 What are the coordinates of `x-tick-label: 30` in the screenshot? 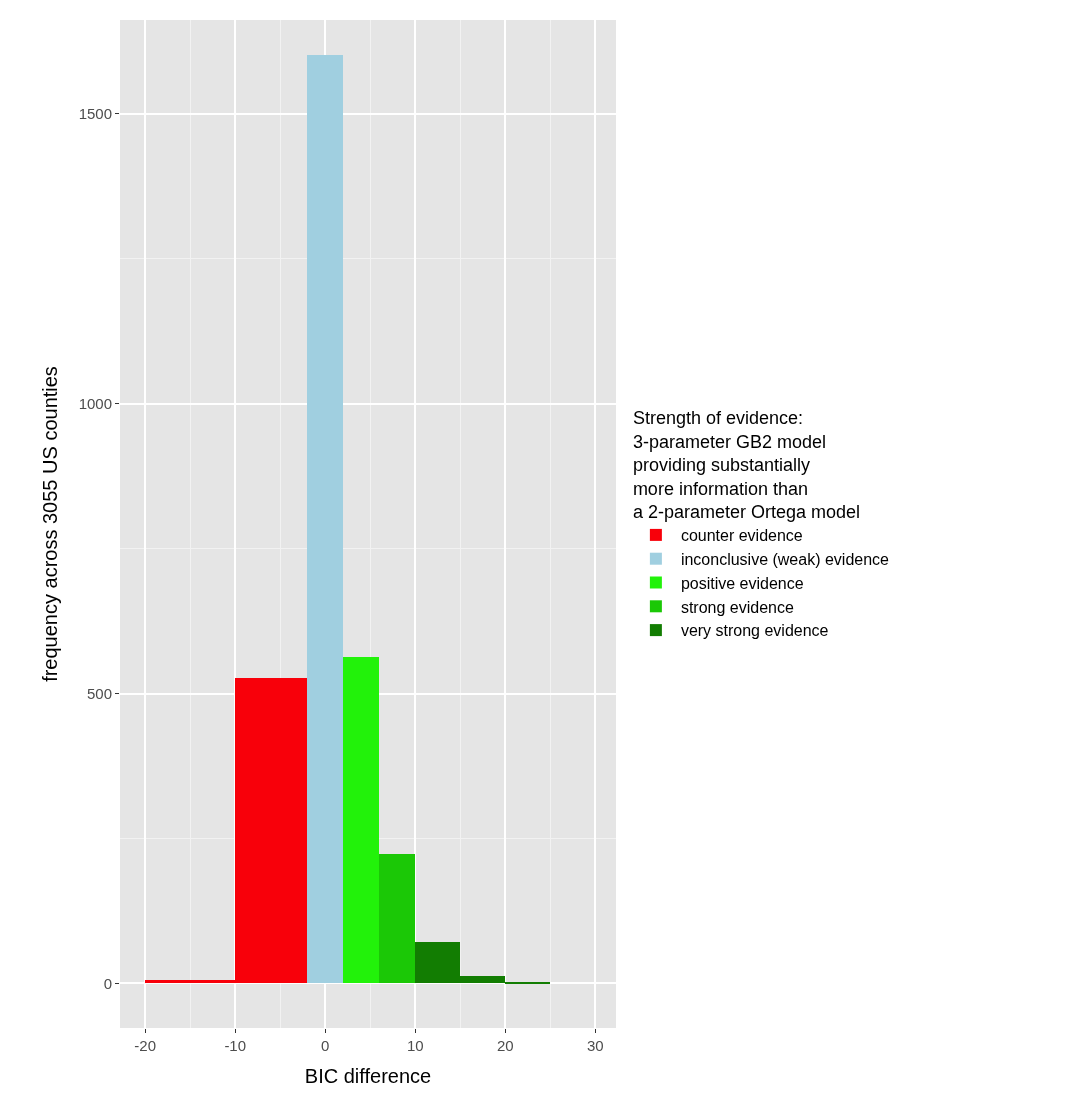 It's located at (595, 1045).